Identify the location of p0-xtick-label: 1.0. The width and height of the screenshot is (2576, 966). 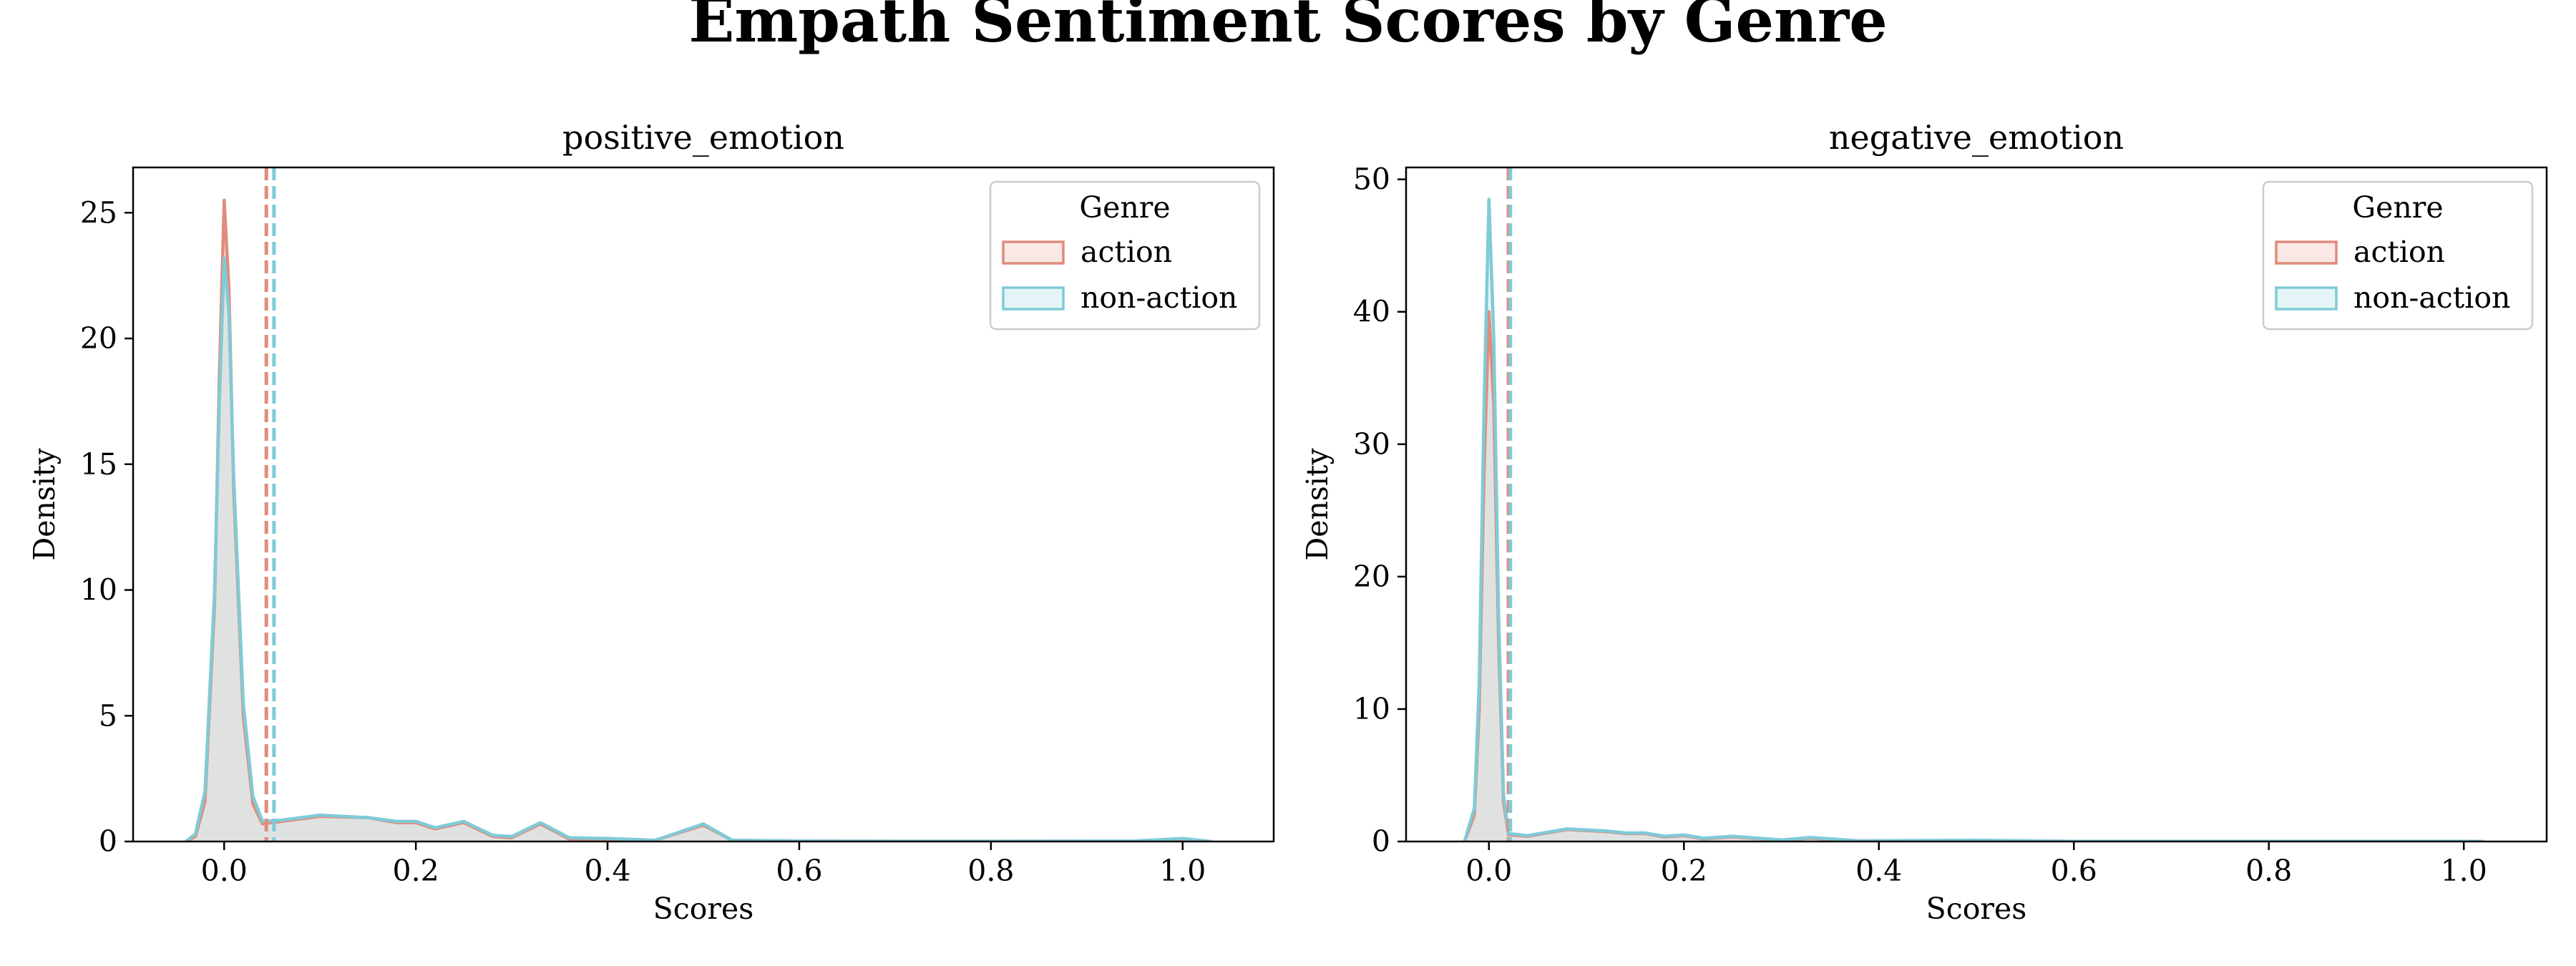
(1182, 871).